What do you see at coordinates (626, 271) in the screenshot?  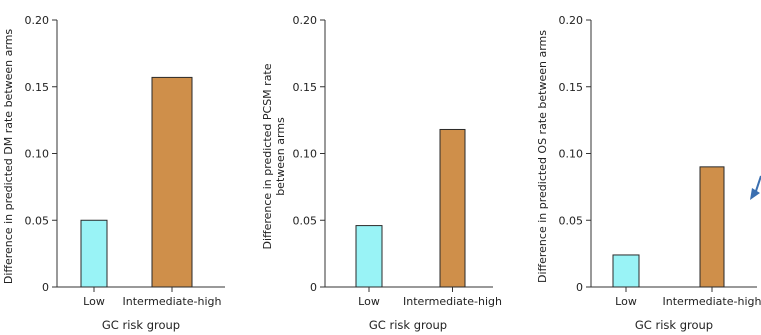 I see `bar-low-os` at bounding box center [626, 271].